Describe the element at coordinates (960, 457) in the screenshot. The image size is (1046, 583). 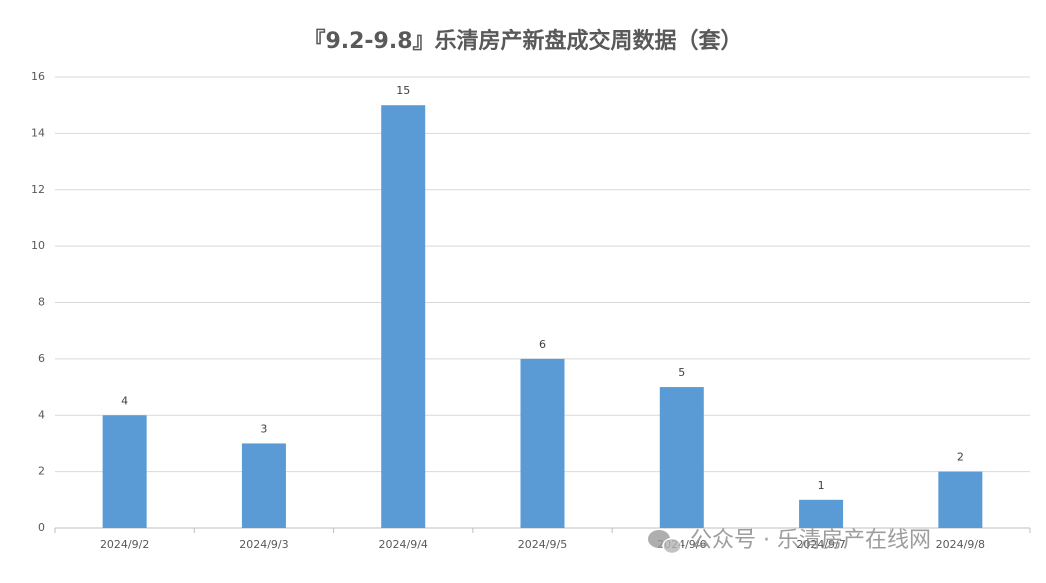
I see `data-label: 2` at that location.